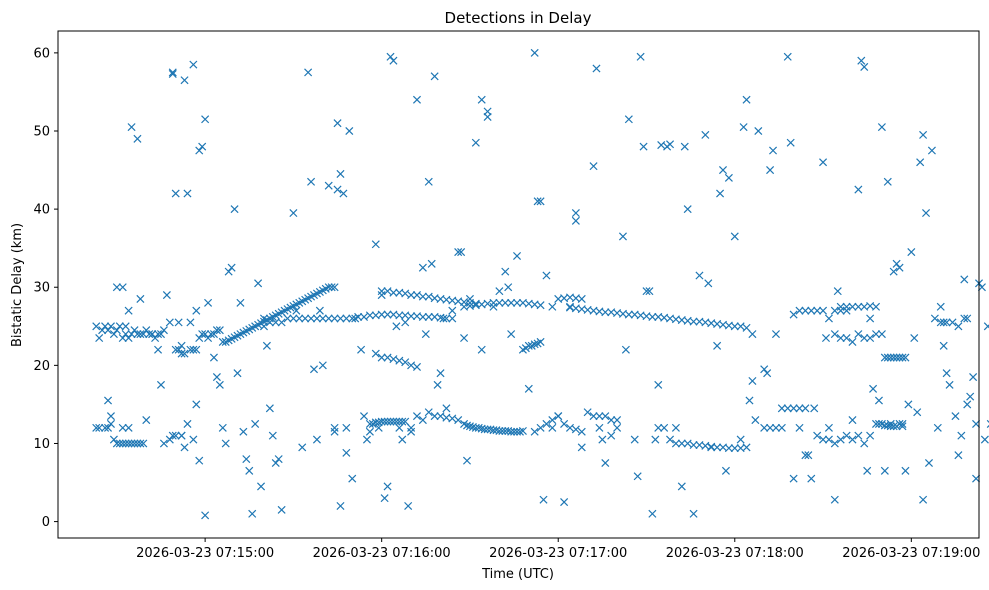  What do you see at coordinates (41, 210) in the screenshot?
I see `y-tick-label: 40` at bounding box center [41, 210].